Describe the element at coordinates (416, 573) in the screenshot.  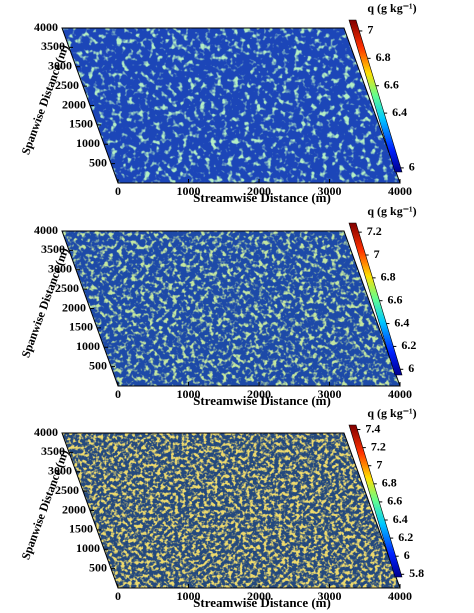
I see `colorbar-tick-label: 5.8` at that location.